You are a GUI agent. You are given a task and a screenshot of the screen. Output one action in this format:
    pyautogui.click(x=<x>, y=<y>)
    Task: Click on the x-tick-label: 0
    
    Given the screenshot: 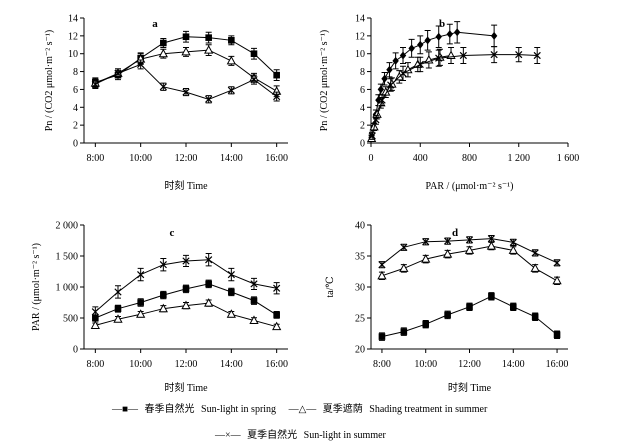 What is the action you would take?
    pyautogui.click(x=371, y=158)
    